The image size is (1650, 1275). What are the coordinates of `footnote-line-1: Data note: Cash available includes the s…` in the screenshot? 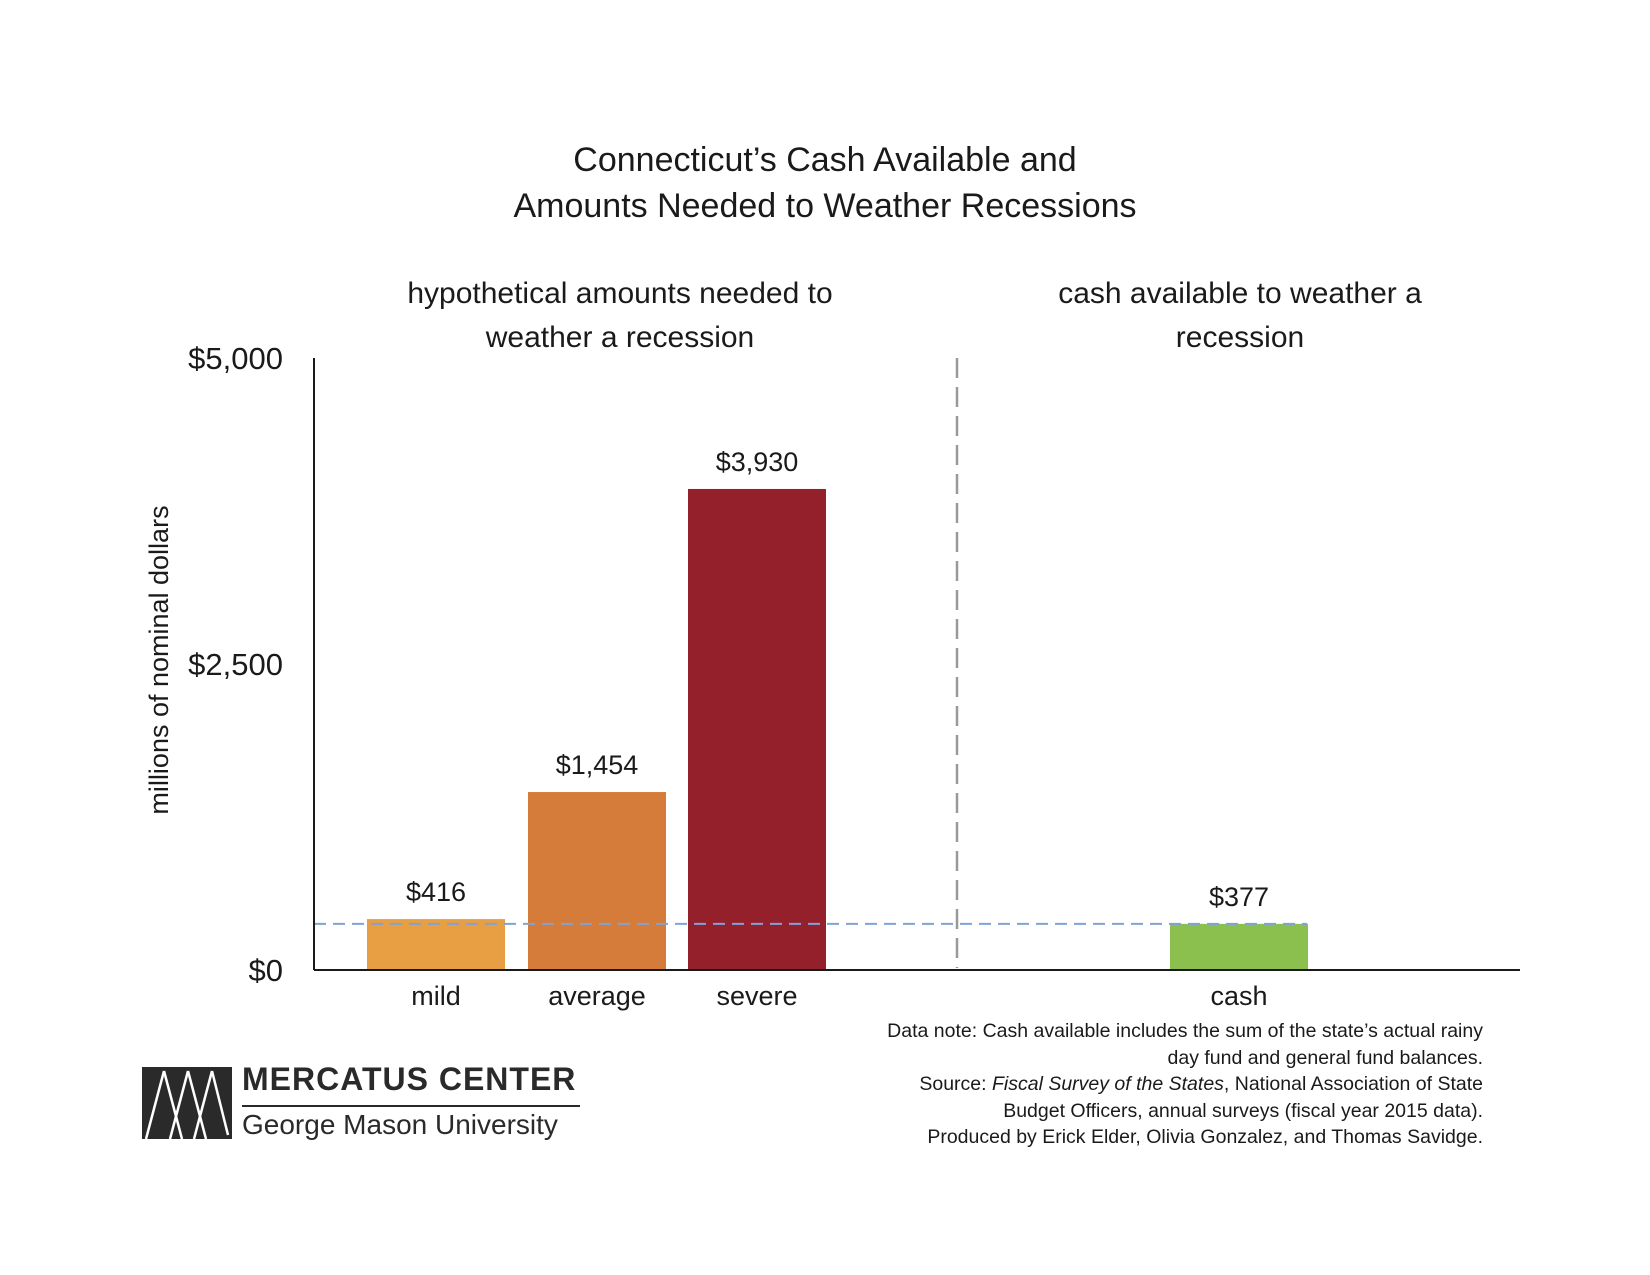 It's located at (1103, 1031).